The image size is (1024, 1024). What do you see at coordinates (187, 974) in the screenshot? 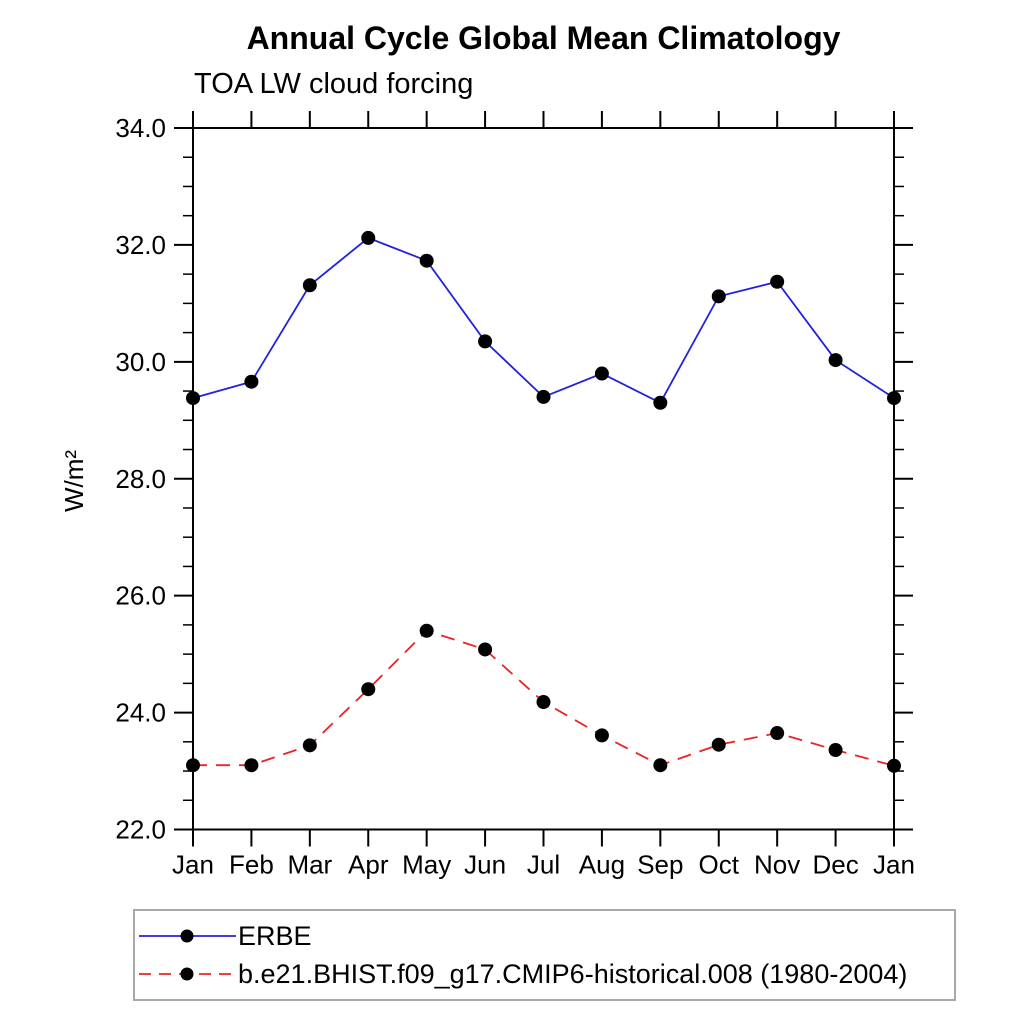
I see `legend-line-sample-dashed` at bounding box center [187, 974].